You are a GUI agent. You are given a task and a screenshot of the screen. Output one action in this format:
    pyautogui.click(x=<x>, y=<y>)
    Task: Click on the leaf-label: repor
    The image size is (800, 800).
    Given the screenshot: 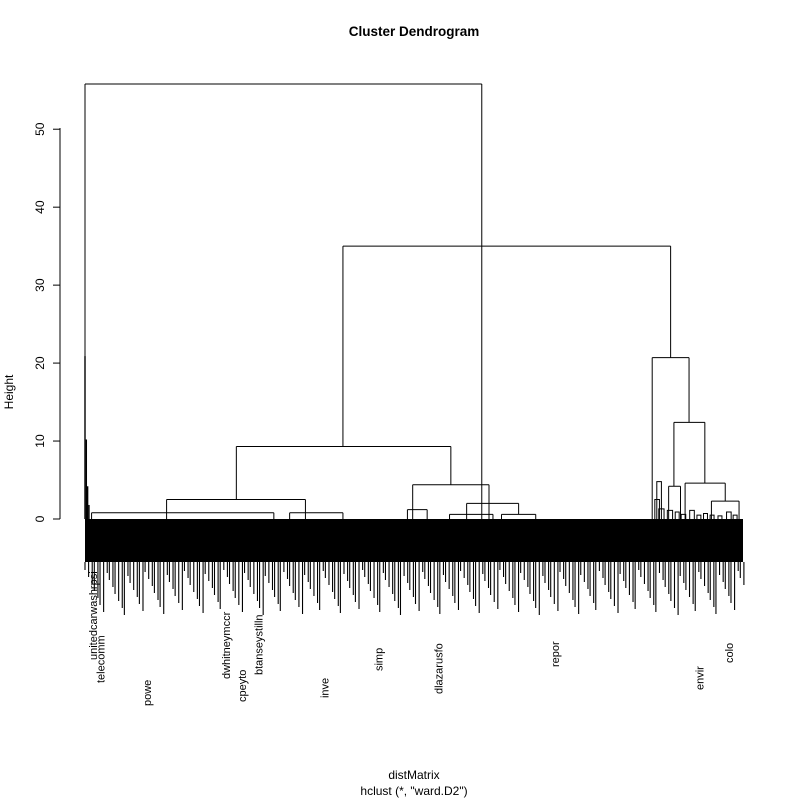 What is the action you would take?
    pyautogui.click(x=556, y=654)
    